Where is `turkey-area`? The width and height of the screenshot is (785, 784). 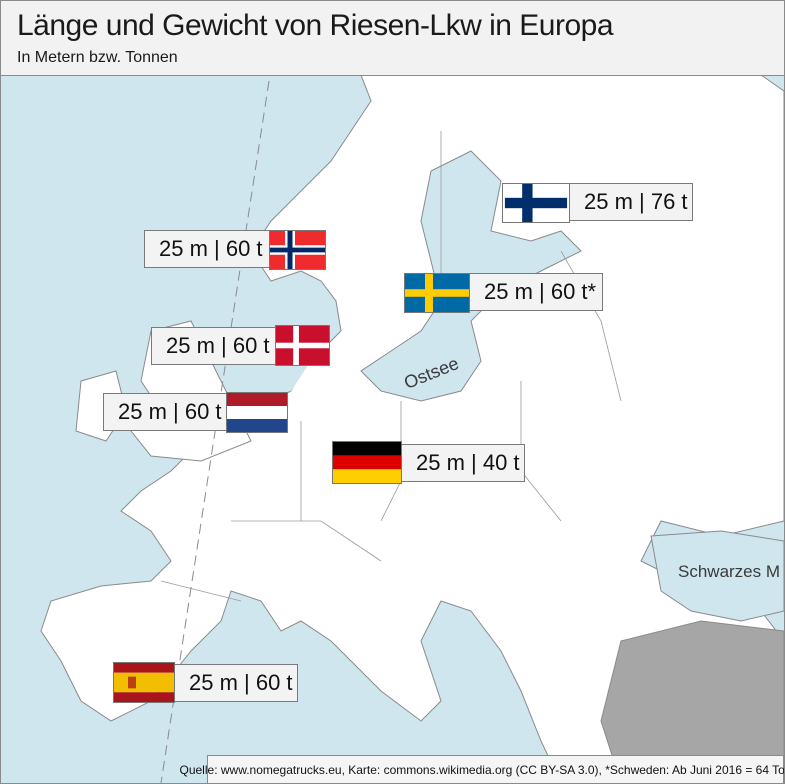
turkey-area is located at coordinates (692, 701).